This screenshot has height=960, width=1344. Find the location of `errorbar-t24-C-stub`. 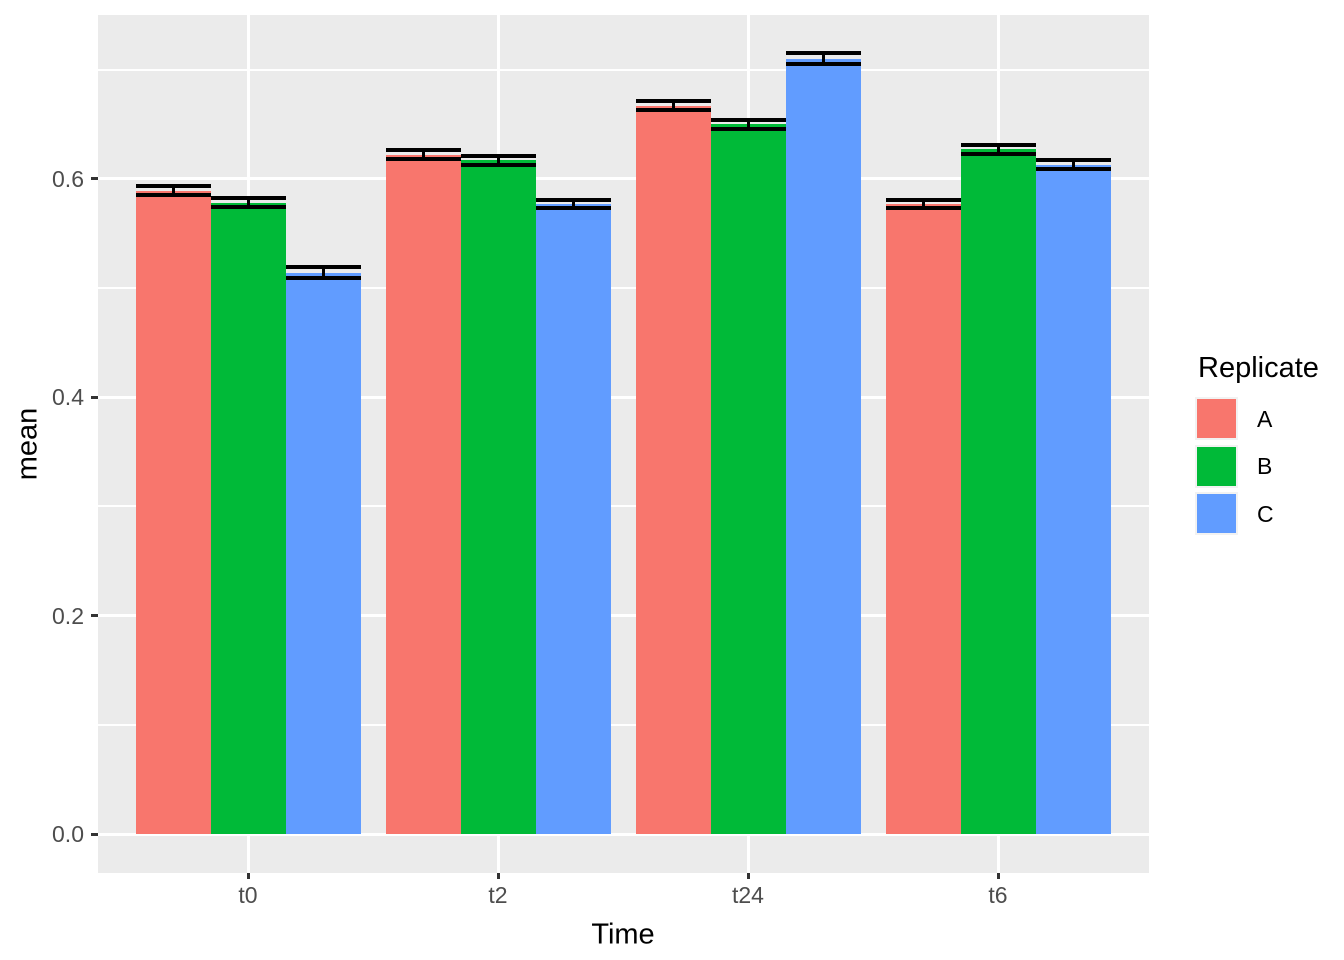

errorbar-t24-C-stub is located at coordinates (823, 59).